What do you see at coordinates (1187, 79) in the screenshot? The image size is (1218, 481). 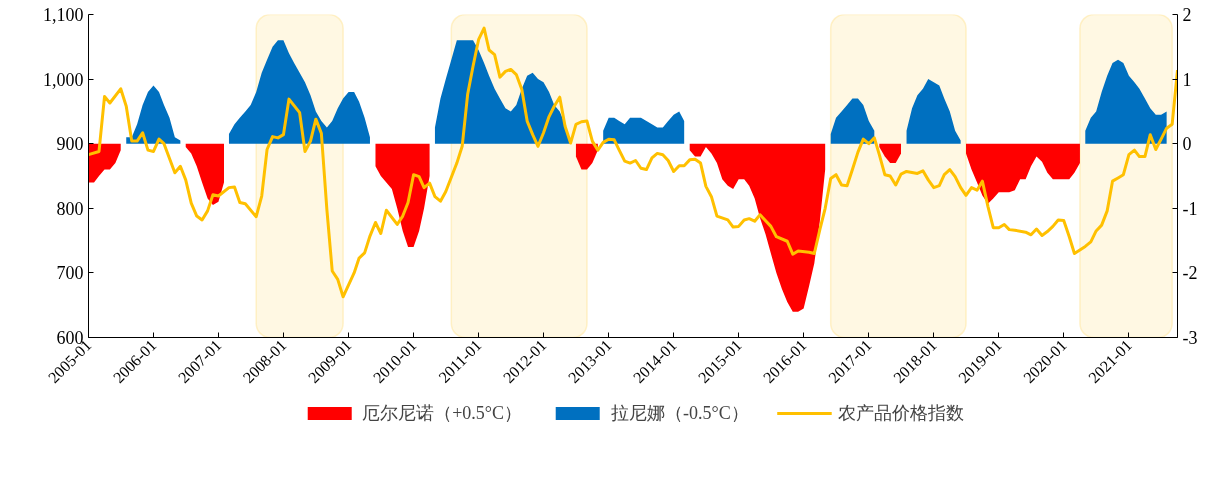 I see `y2-tick-label: 1` at bounding box center [1187, 79].